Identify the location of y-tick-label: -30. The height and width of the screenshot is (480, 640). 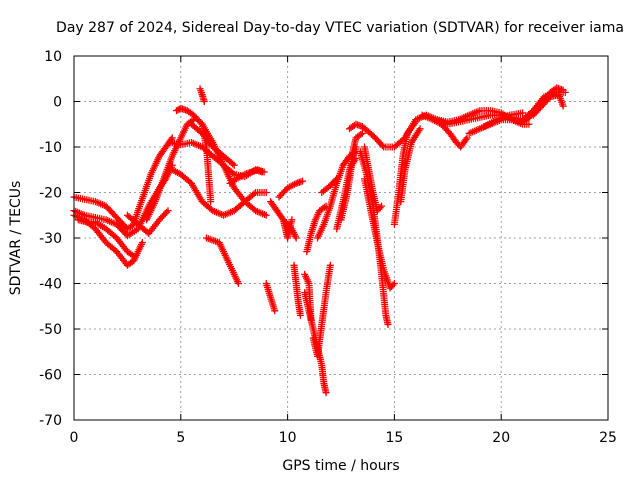
(50, 239).